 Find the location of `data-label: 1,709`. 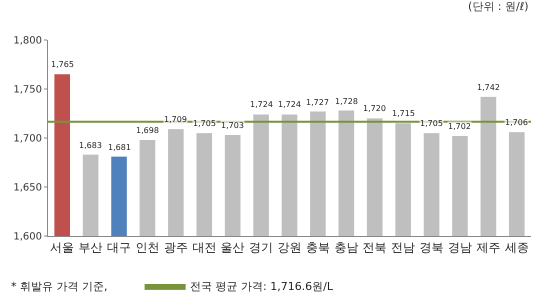

data-label: 1,709 is located at coordinates (175, 119).